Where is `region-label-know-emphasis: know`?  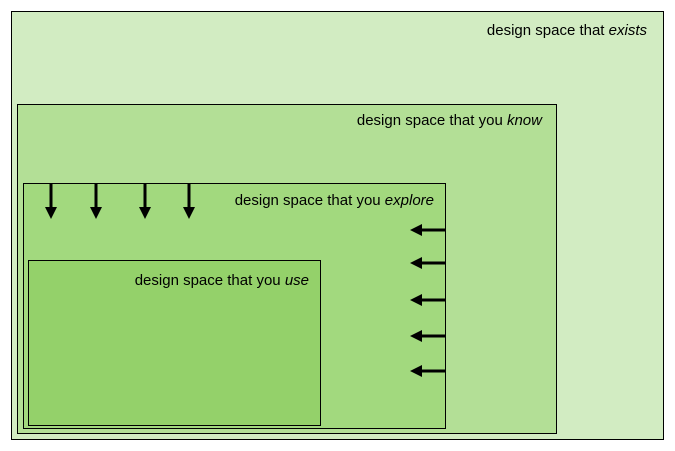 region-label-know-emphasis: know is located at coordinates (524, 120).